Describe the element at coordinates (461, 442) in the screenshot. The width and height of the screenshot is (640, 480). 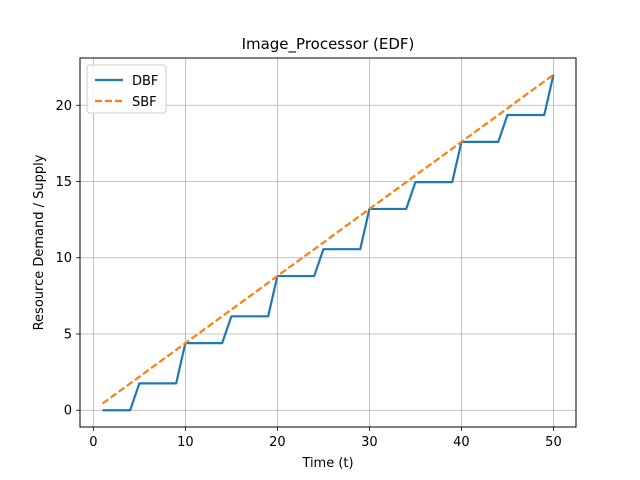
I see `x-tick-label-40: 40` at that location.